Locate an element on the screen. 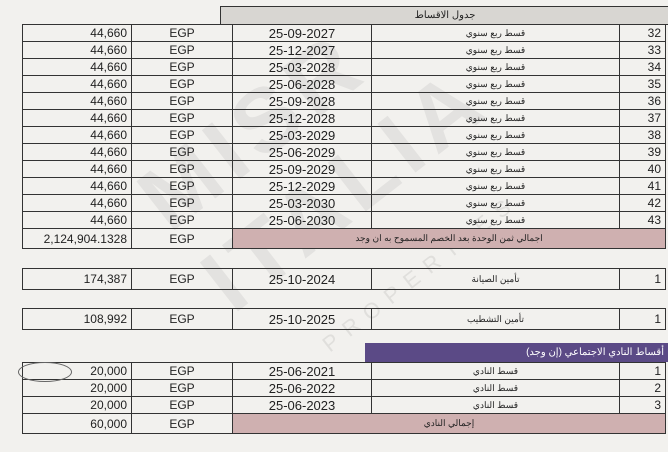 The height and width of the screenshot is (452, 668). row-number: 36 is located at coordinates (642, 101).